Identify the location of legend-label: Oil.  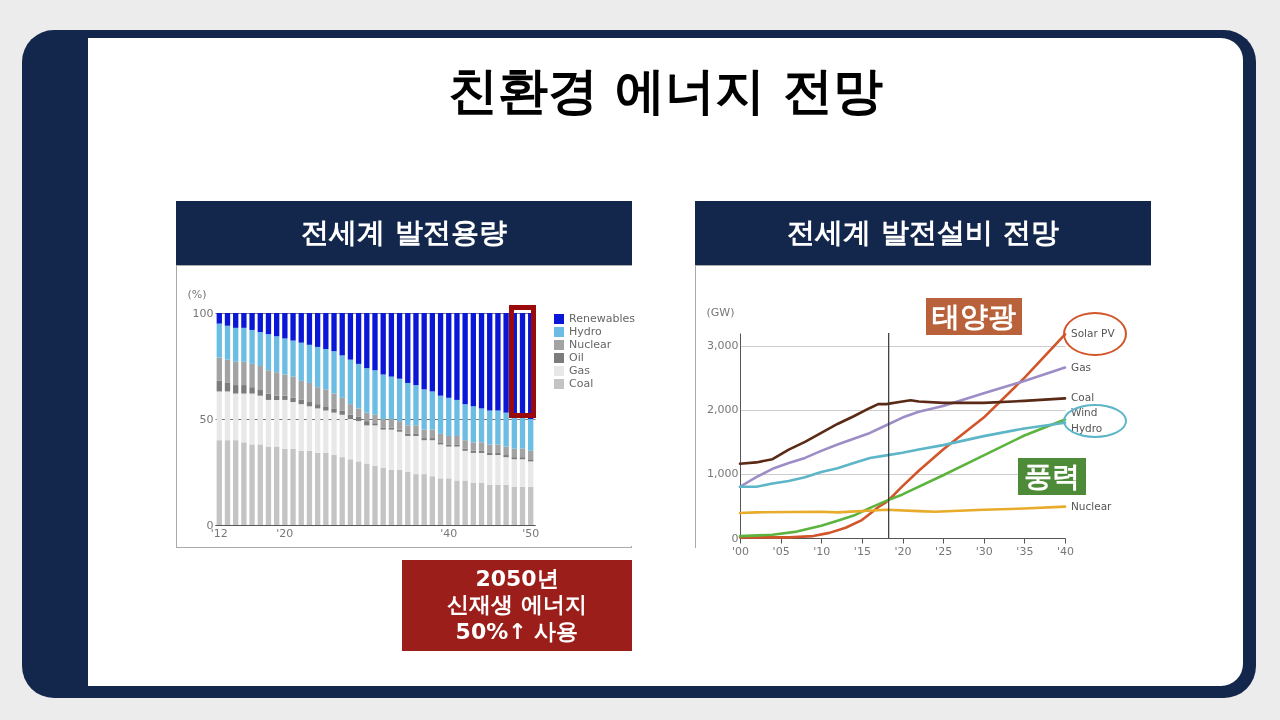
(576, 357).